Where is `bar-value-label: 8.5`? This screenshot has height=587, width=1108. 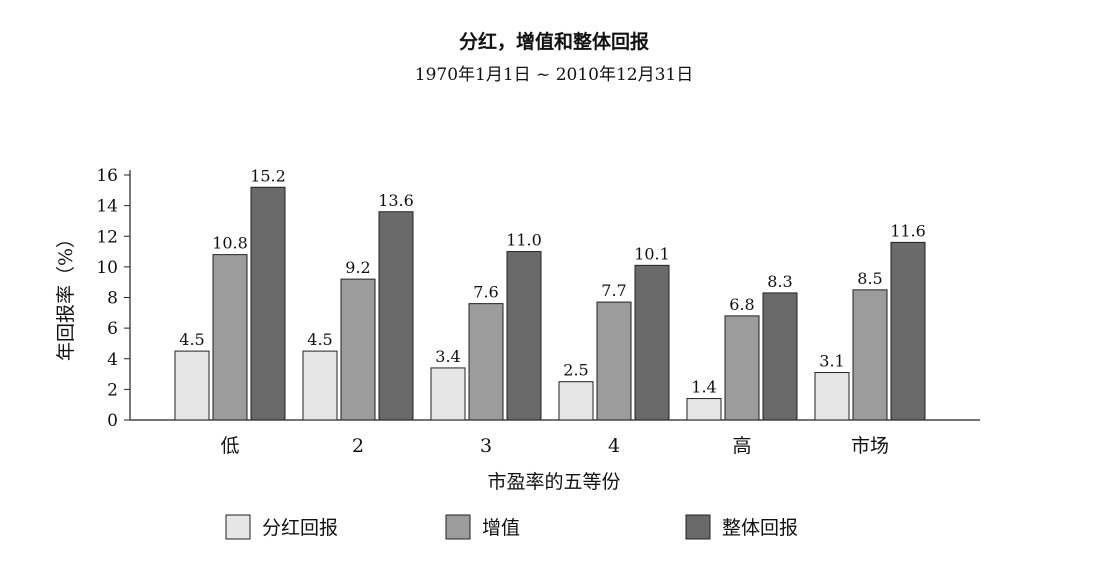
bar-value-label: 8.5 is located at coordinates (869, 278).